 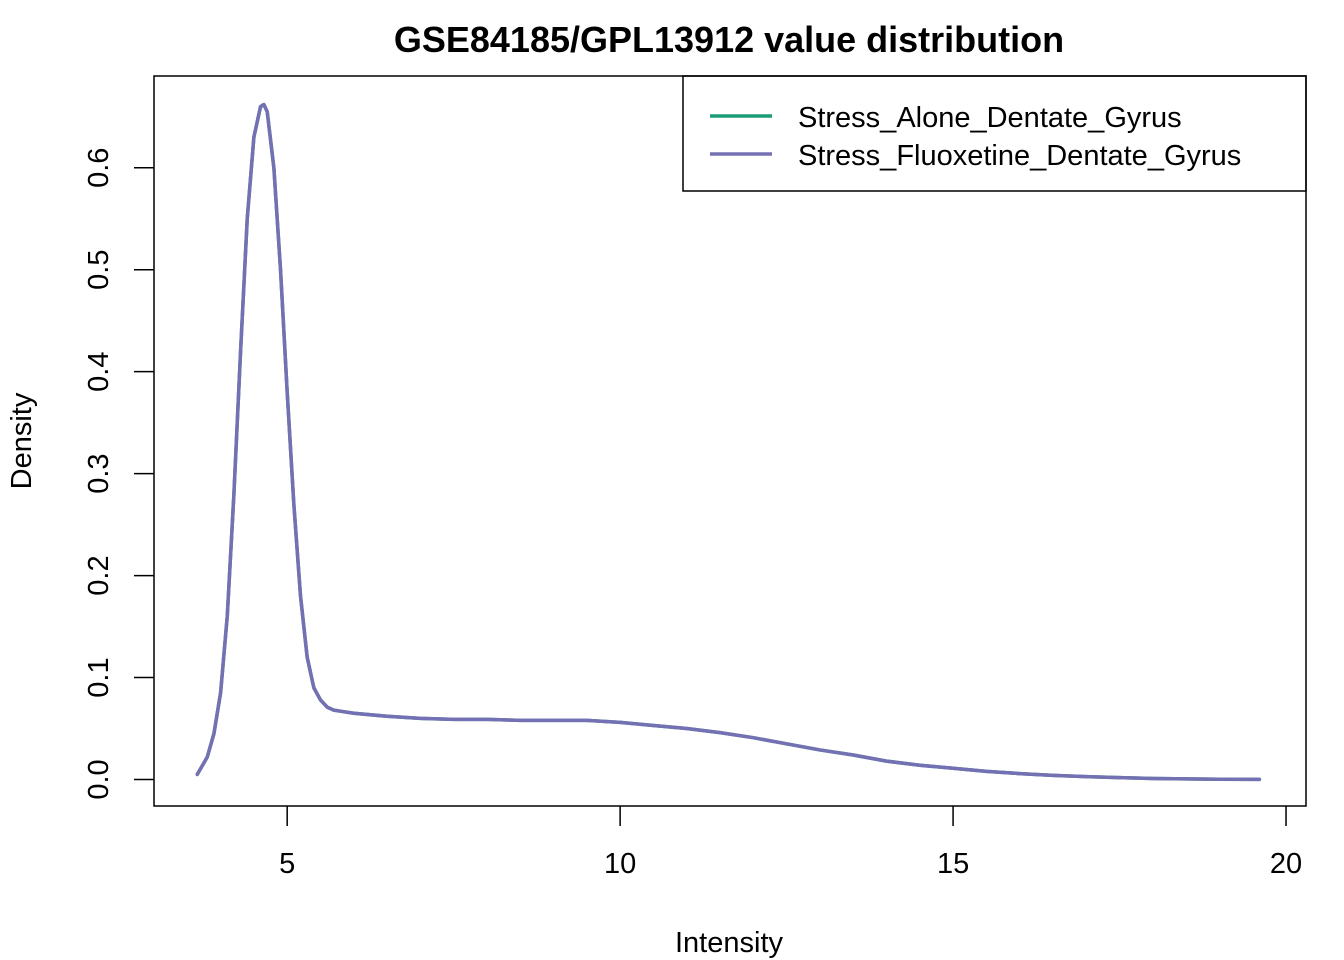 What do you see at coordinates (99, 575) in the screenshot?
I see `y-tick-label: 0.2` at bounding box center [99, 575].